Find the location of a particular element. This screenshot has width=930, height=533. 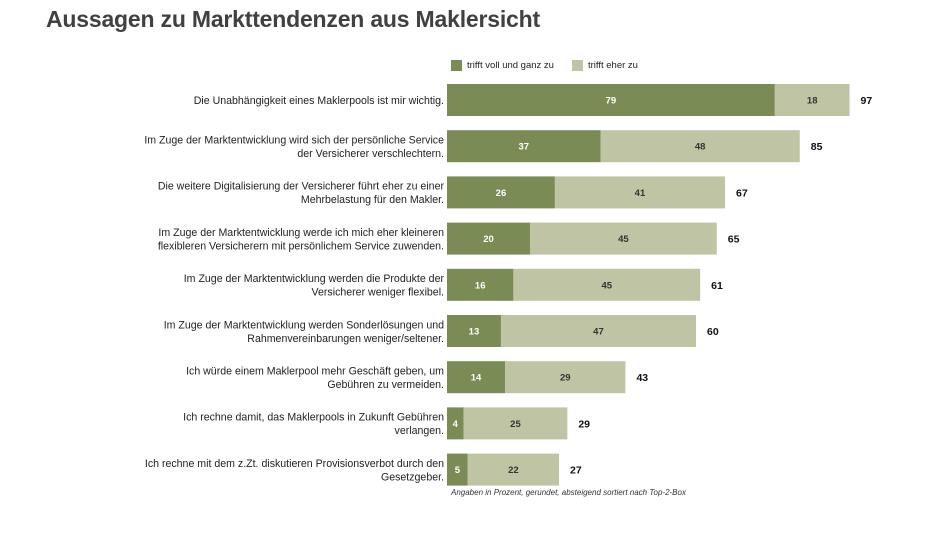

legend-item-full: trifft voll und ganz zu is located at coordinates (502, 65).